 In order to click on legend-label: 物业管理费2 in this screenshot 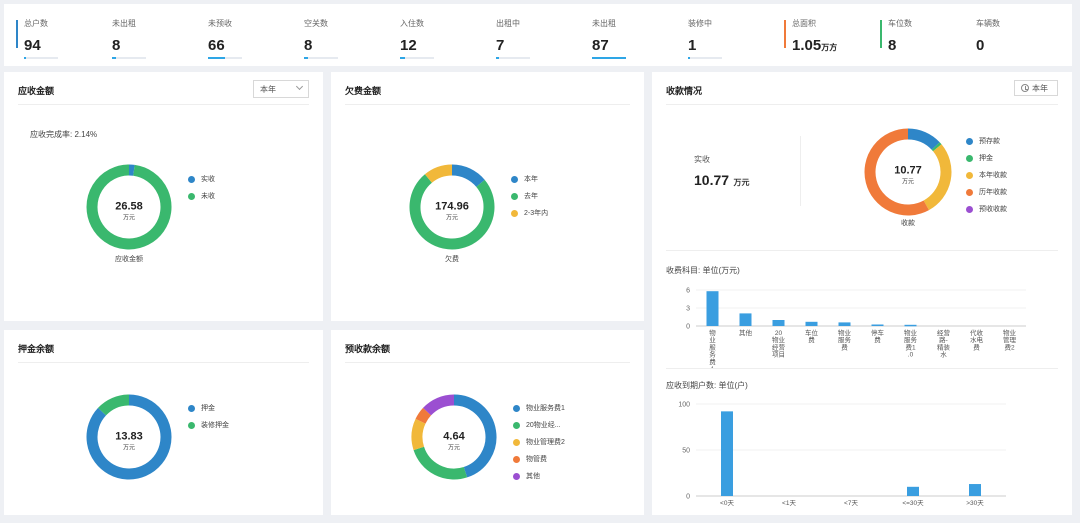, I will do `click(545, 442)`.